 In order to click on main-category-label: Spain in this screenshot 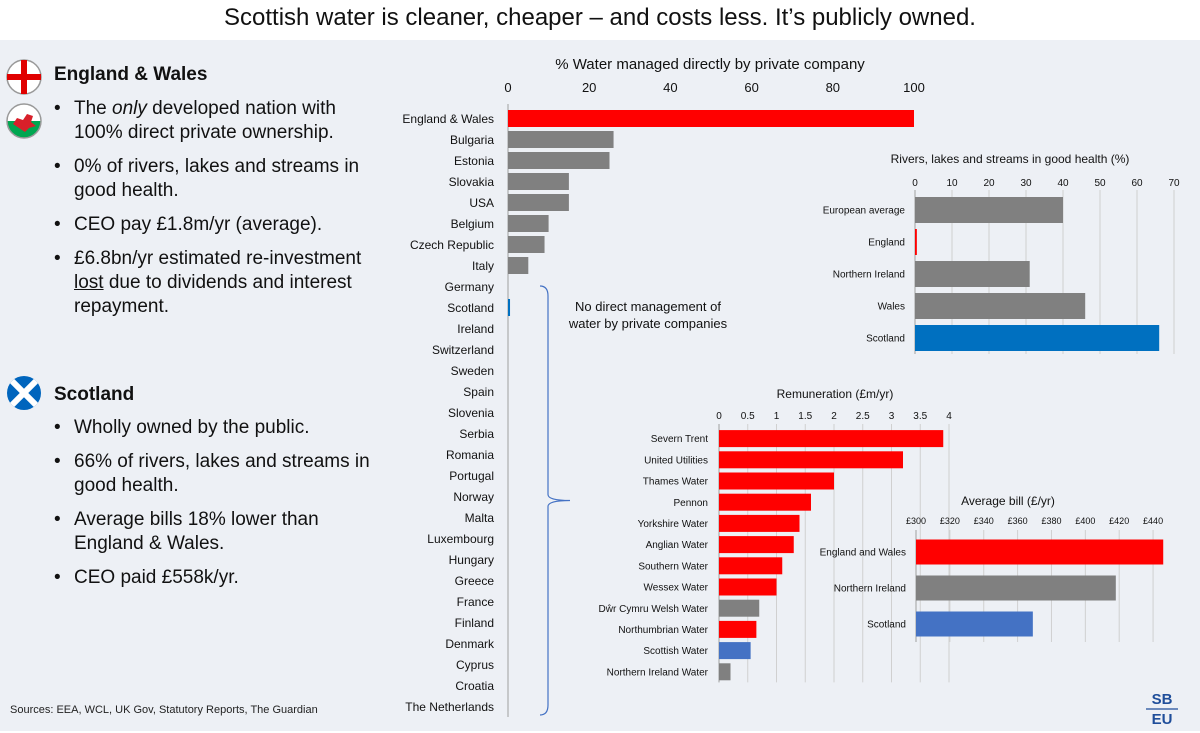, I will do `click(478, 392)`.